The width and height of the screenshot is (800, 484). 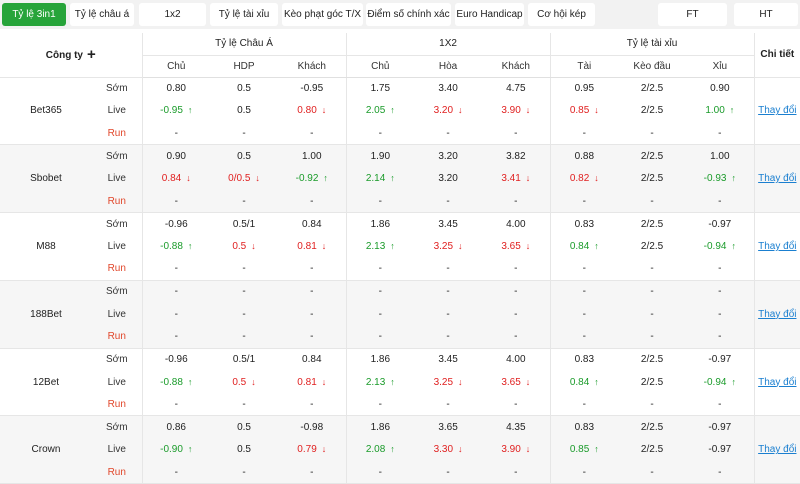 What do you see at coordinates (380, 224) in the screenshot?
I see `odds-value: 1.86` at bounding box center [380, 224].